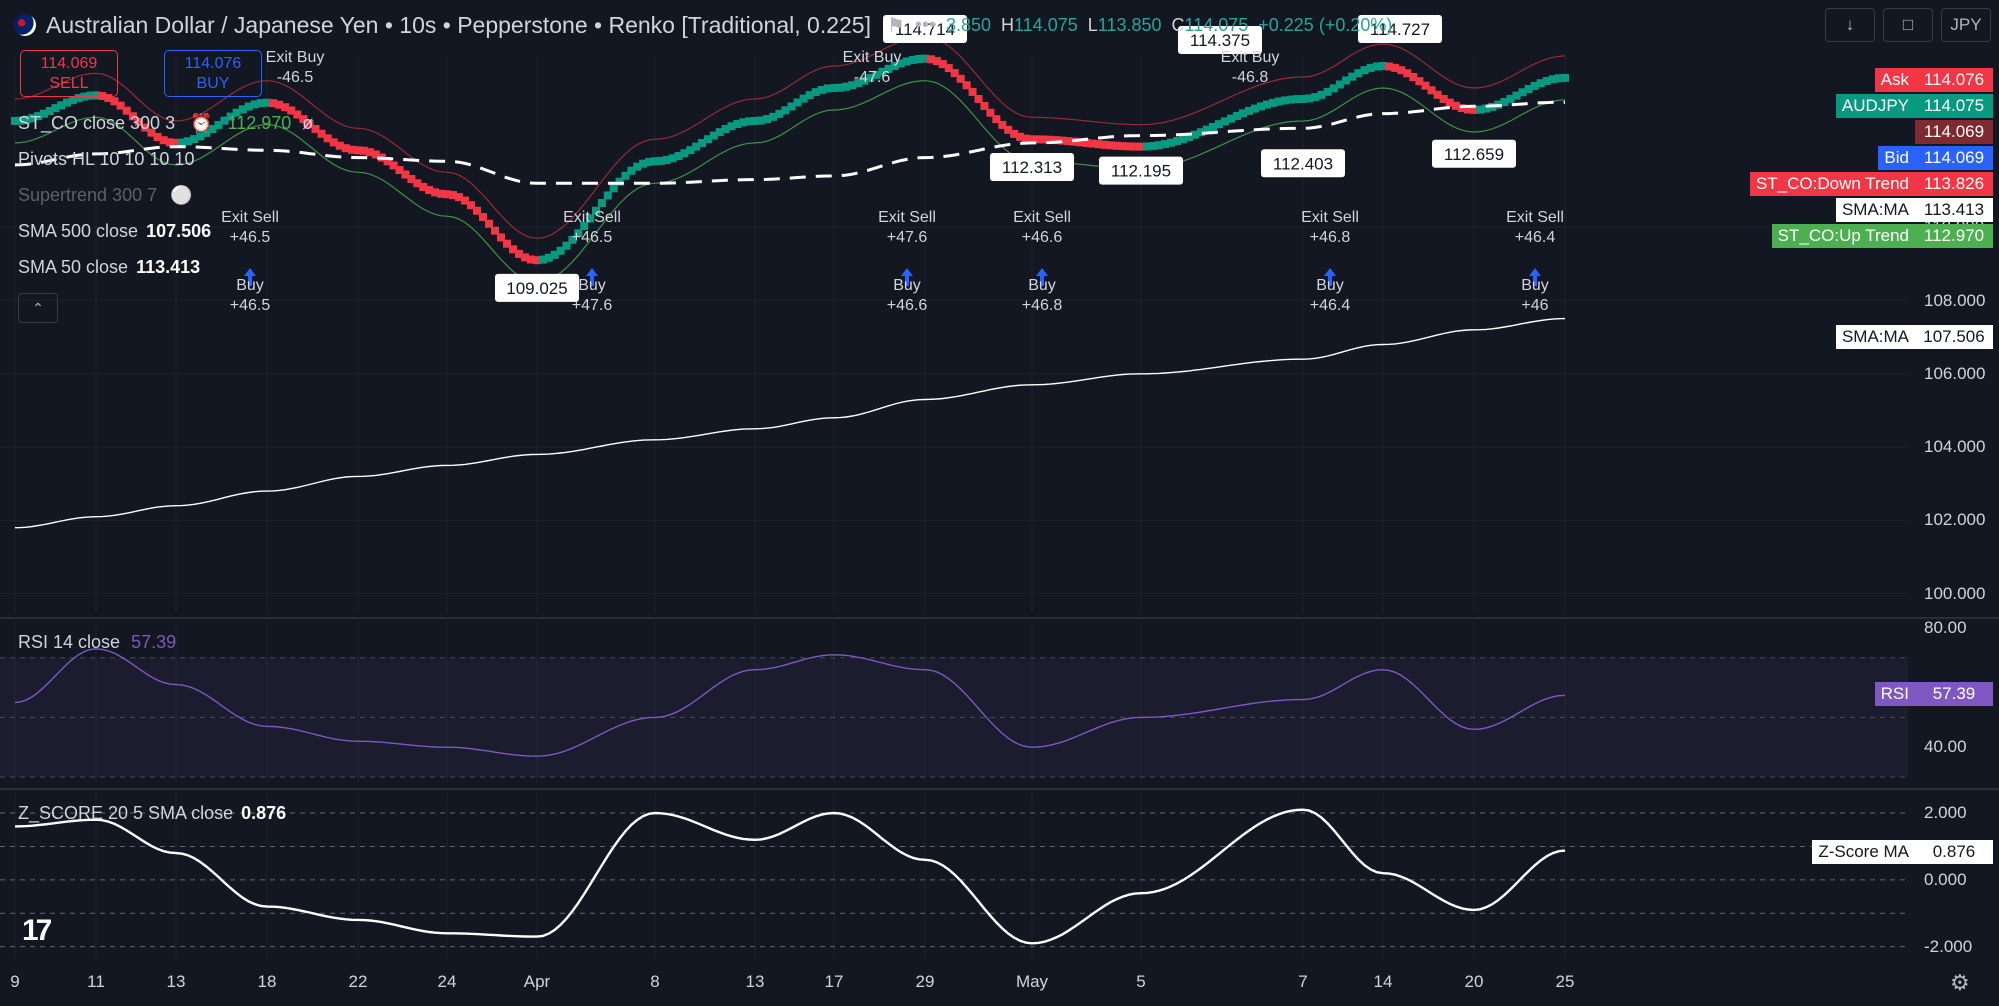 This screenshot has width=1999, height=1006. What do you see at coordinates (106, 159) in the screenshot?
I see `legend-pivots: Pivots HL 10 10 10 10` at bounding box center [106, 159].